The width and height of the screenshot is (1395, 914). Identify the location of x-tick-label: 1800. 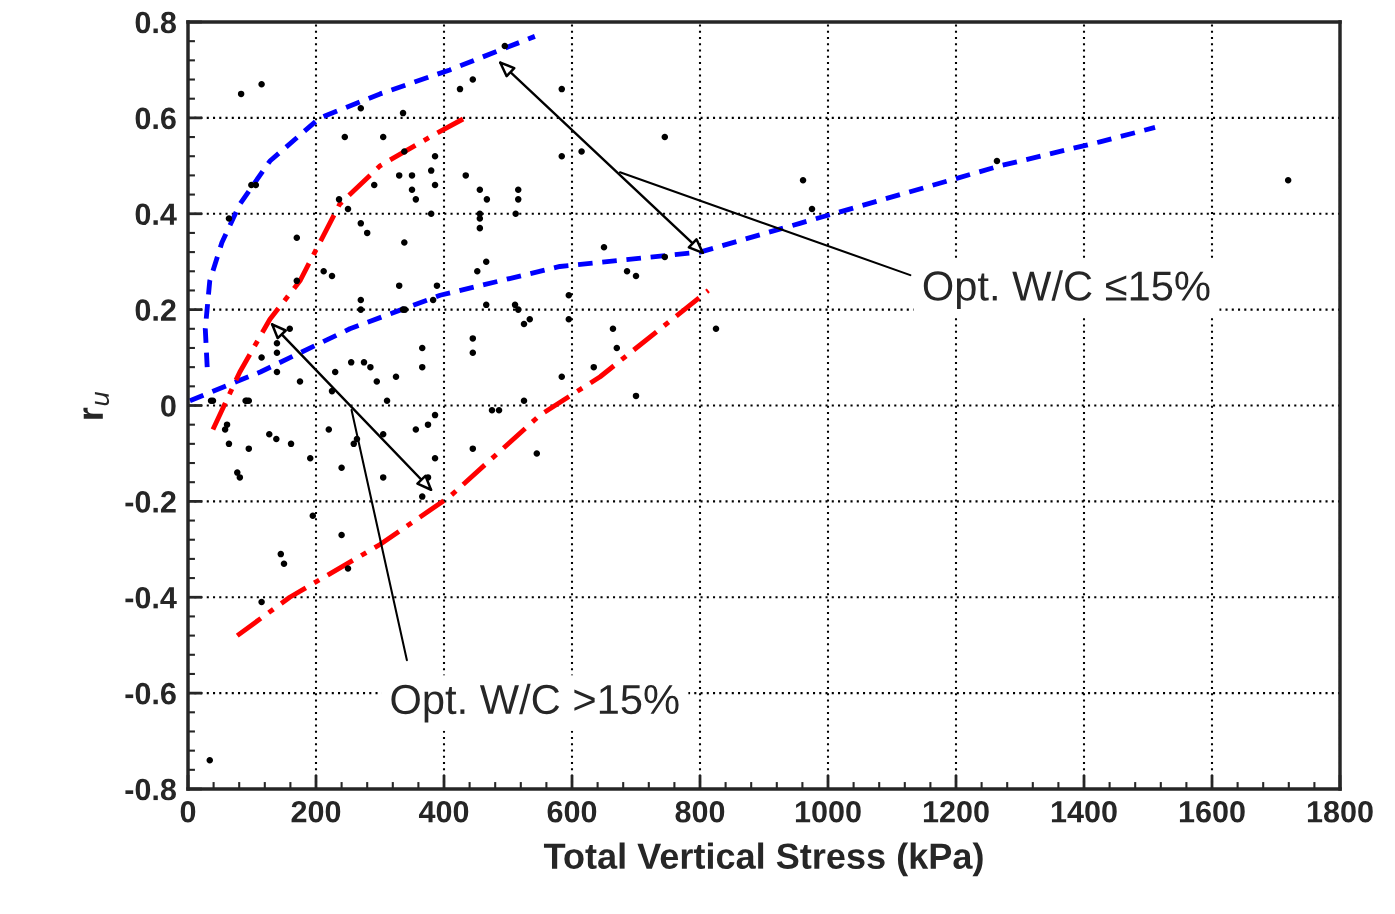
(1340, 811).